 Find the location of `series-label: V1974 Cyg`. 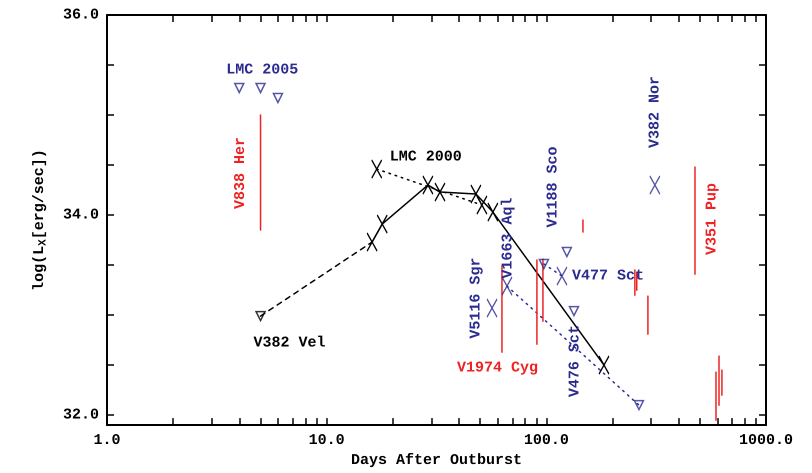

series-label: V1974 Cyg is located at coordinates (497, 368).